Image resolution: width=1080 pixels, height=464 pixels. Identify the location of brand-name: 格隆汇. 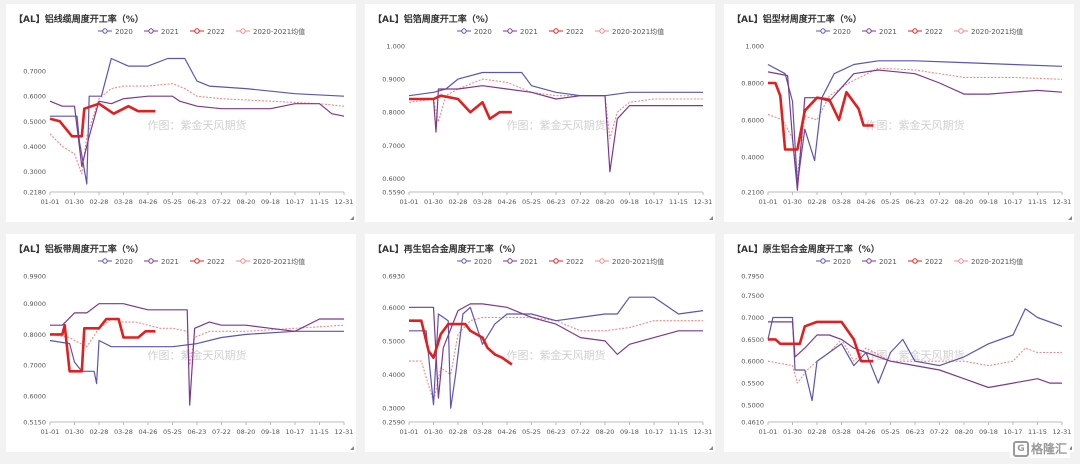
(1048, 449).